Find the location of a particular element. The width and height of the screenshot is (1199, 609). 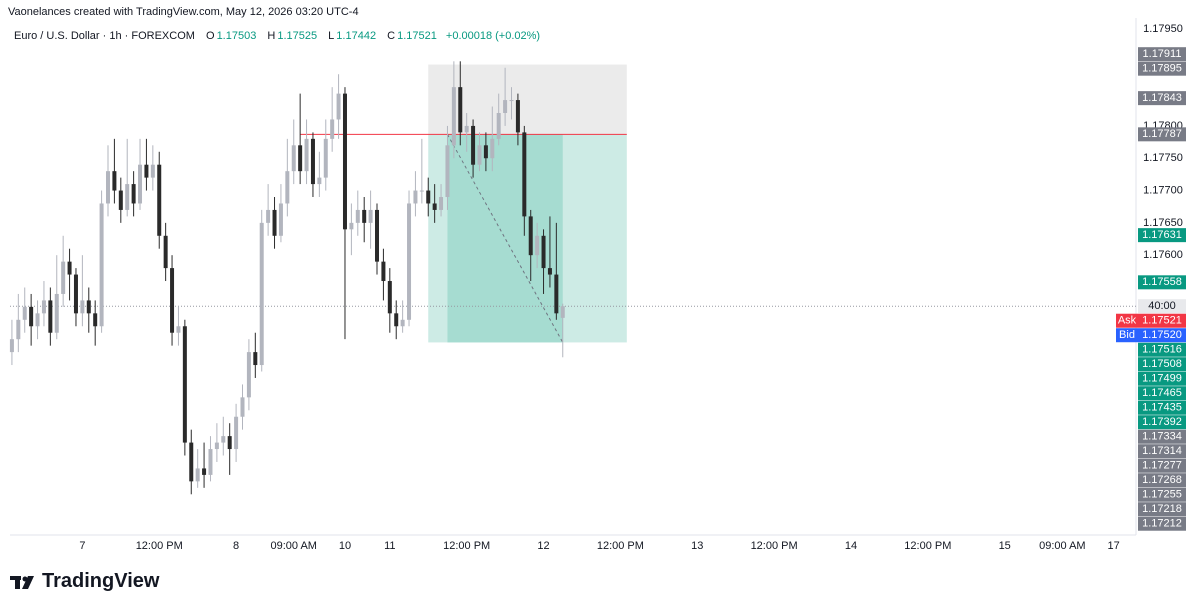

countdown: 40:00 is located at coordinates (1162, 306).